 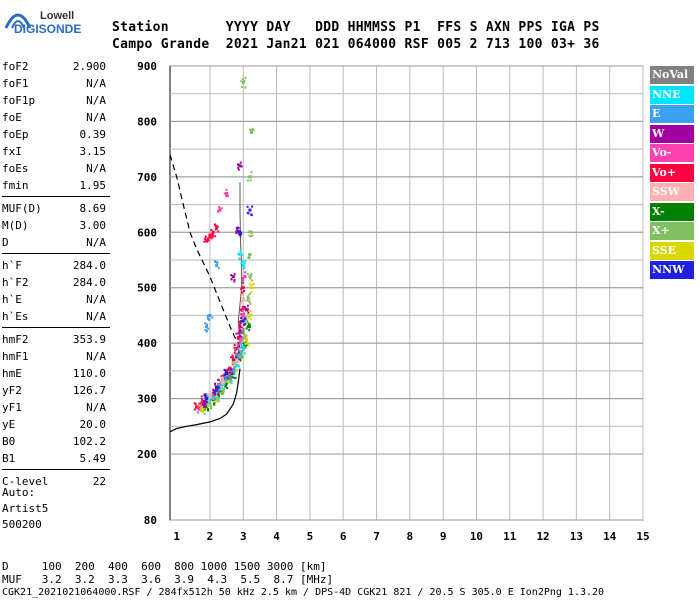 What do you see at coordinates (54, 266) in the screenshot?
I see `param-row: h`F 284.0` at bounding box center [54, 266].